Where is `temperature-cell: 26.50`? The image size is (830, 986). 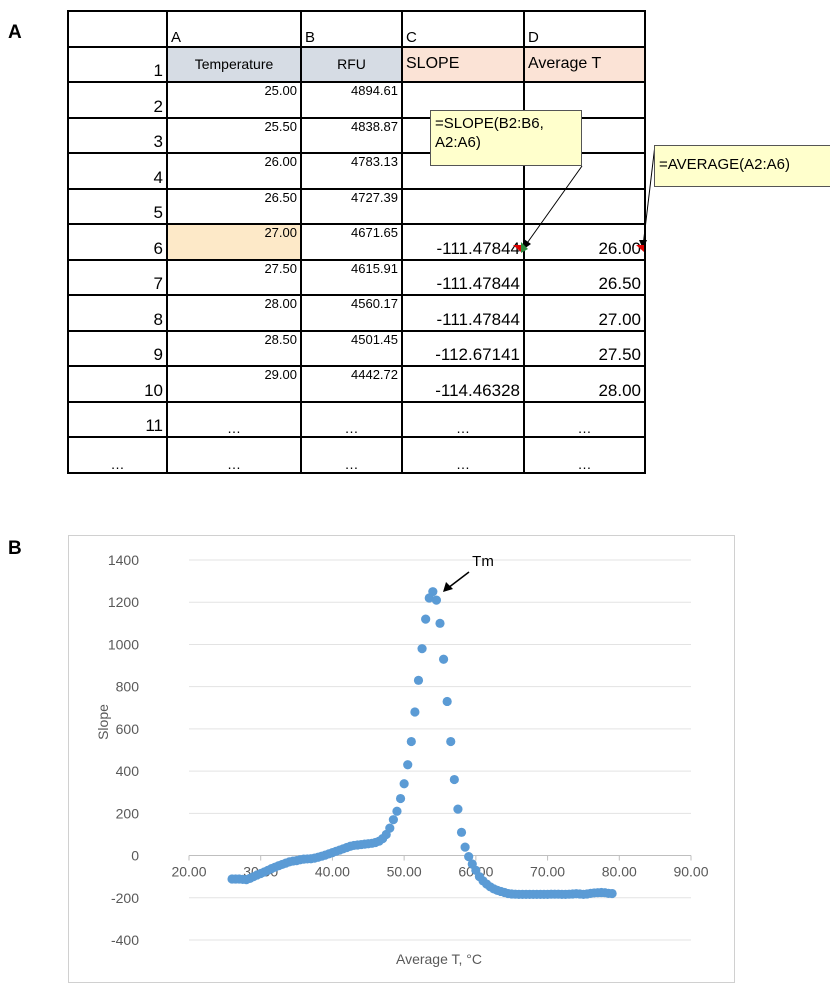 temperature-cell: 26.50 is located at coordinates (234, 206).